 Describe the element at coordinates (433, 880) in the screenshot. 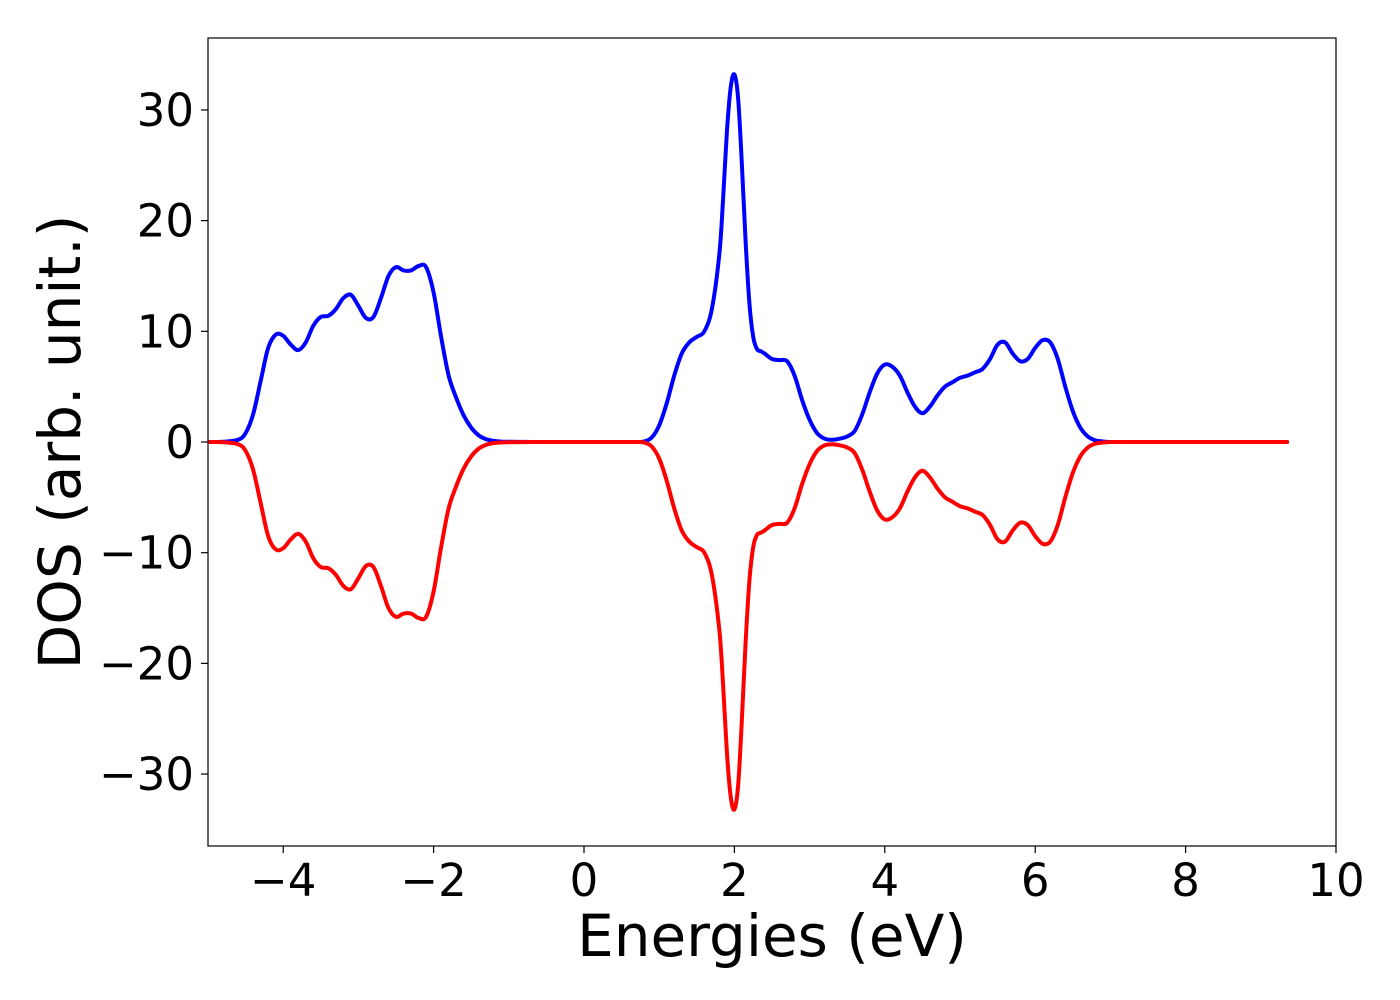

I see `x-tick-label: −2` at that location.